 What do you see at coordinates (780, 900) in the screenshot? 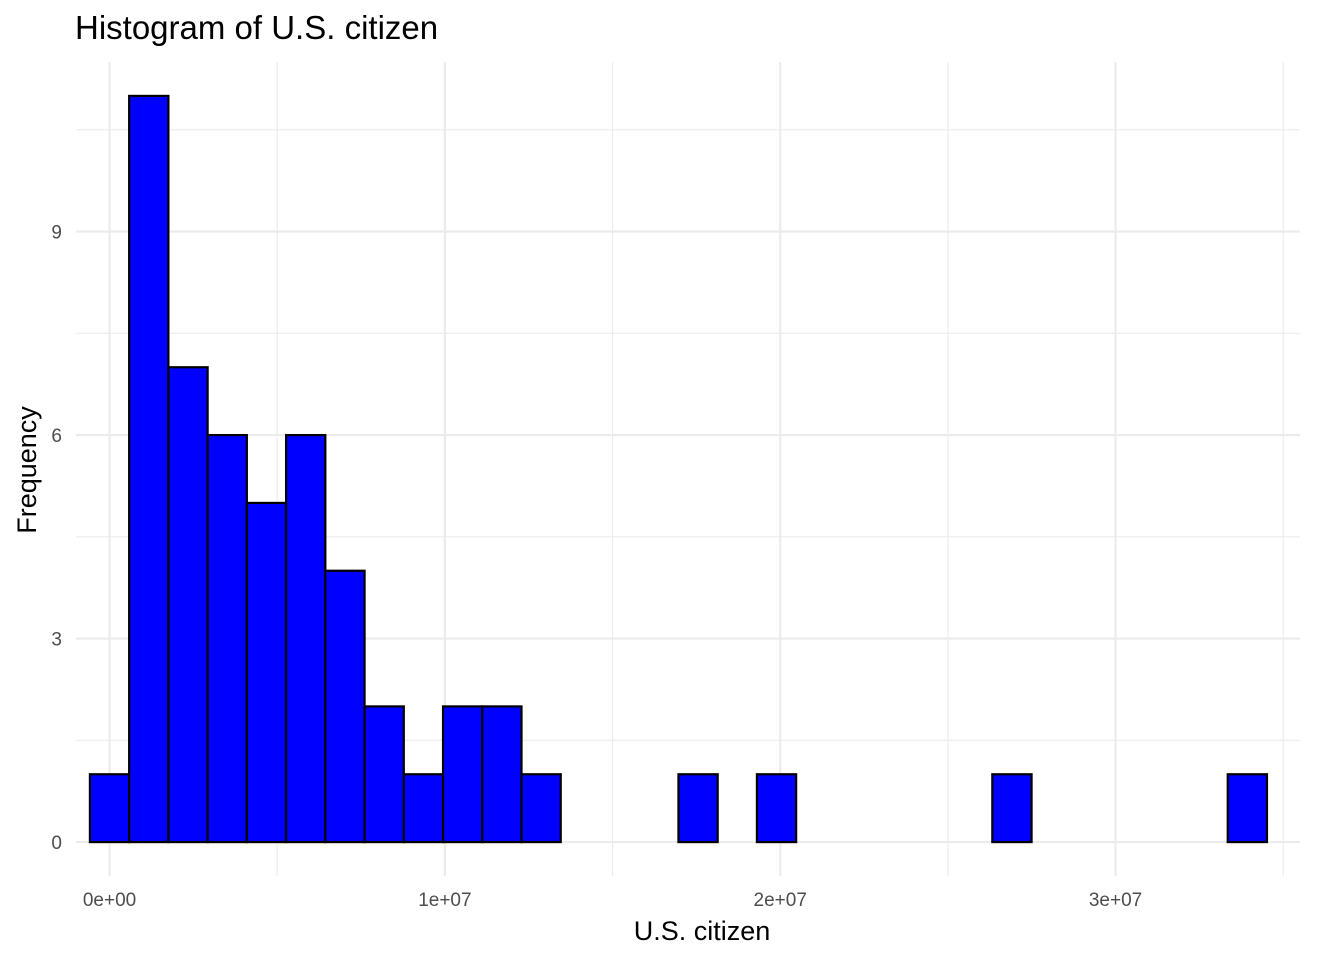
I see `x-tick-label: 2e+07` at bounding box center [780, 900].